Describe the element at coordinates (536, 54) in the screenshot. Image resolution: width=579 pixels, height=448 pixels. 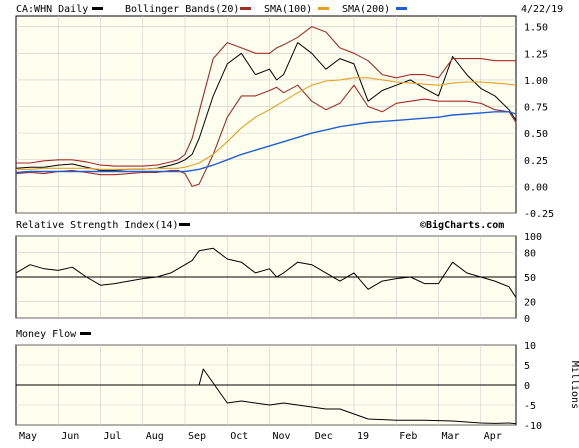
I see `y-tick-label: 1.25` at that location.